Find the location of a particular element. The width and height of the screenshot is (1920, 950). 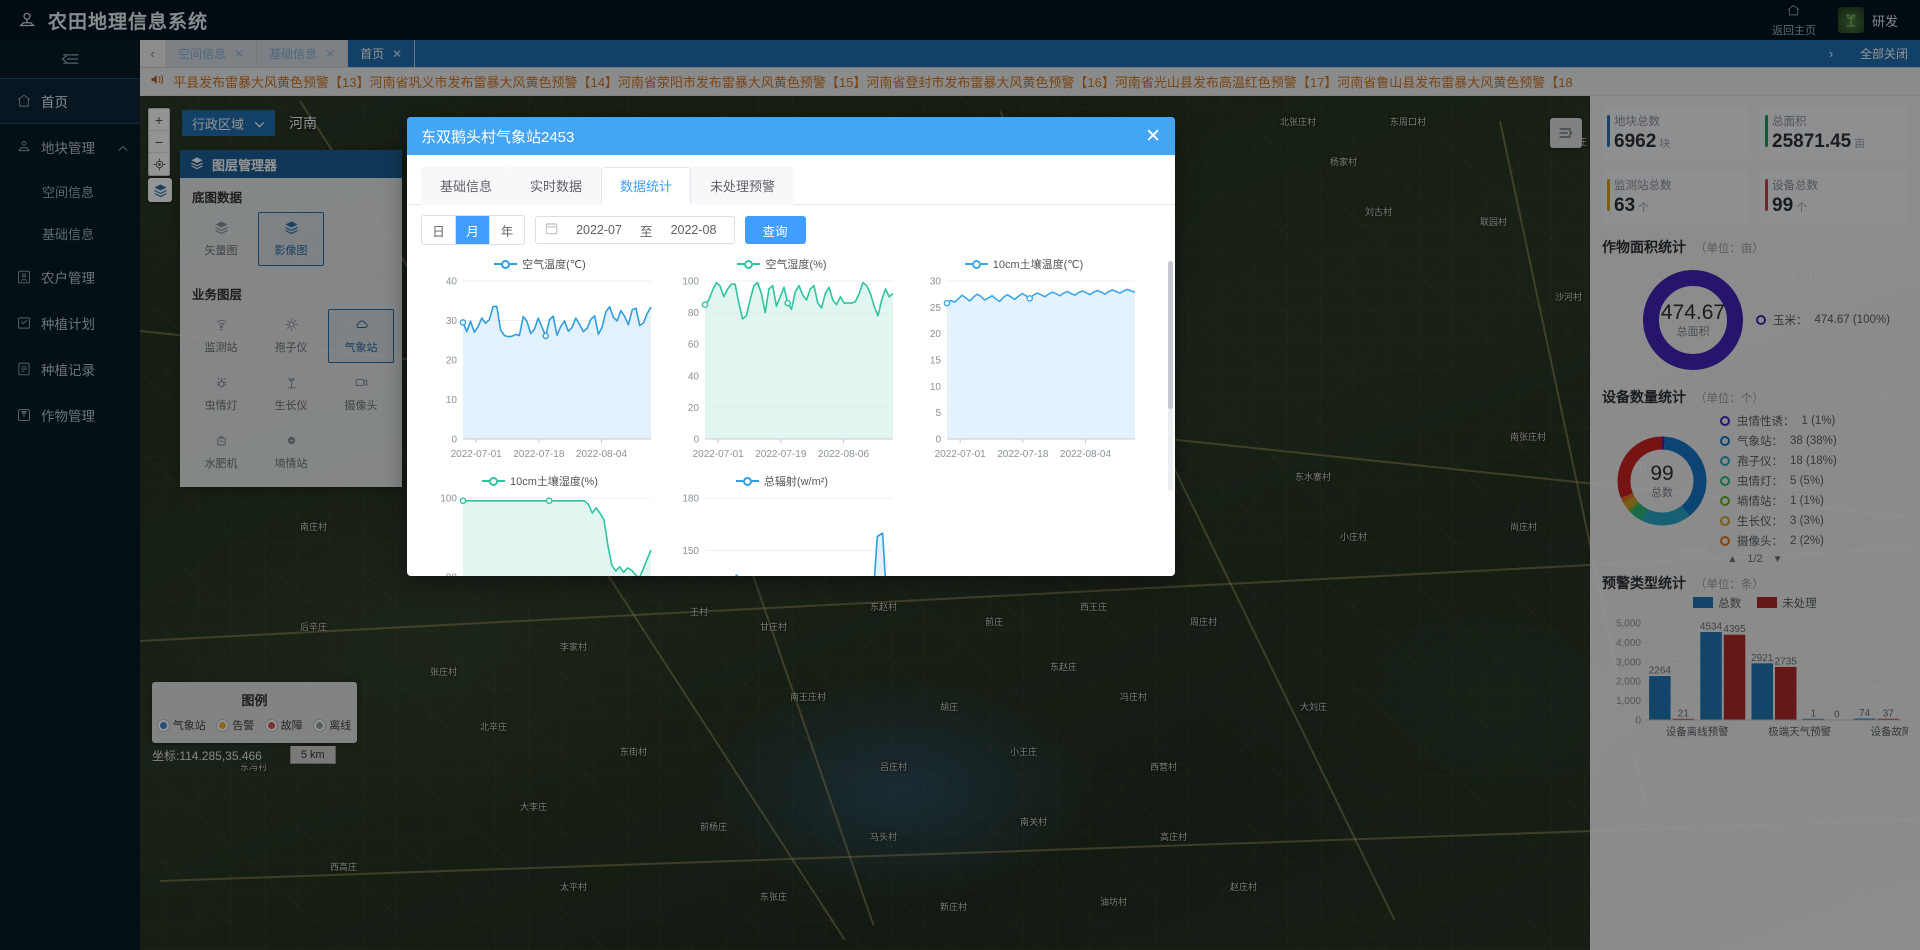

map-zoom-in-button: + is located at coordinates (159, 120).